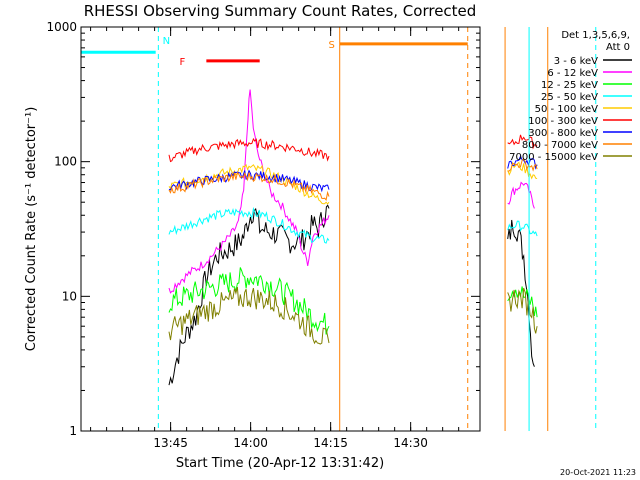 The image size is (640, 480). What do you see at coordinates (250, 443) in the screenshot?
I see `x-tick-label: 14:00` at bounding box center [250, 443].